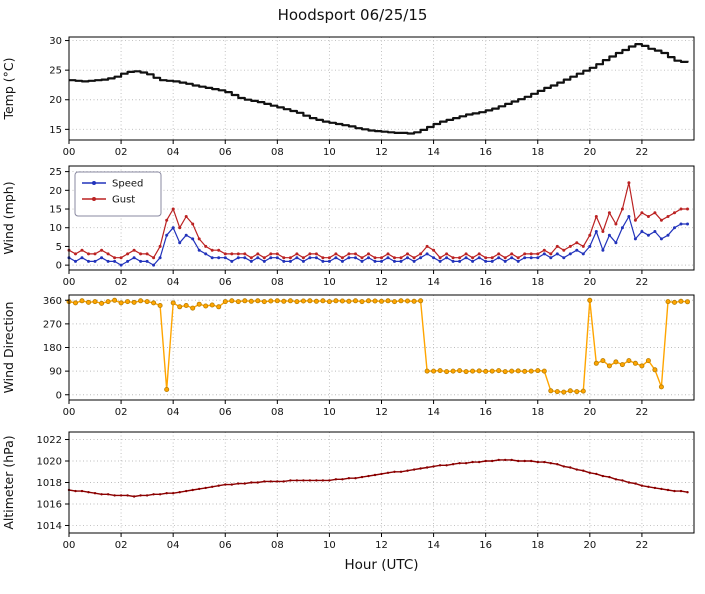 The height and width of the screenshot is (594, 705). What do you see at coordinates (59, 247) in the screenshot?
I see `y-tick-label: 5` at bounding box center [59, 247].